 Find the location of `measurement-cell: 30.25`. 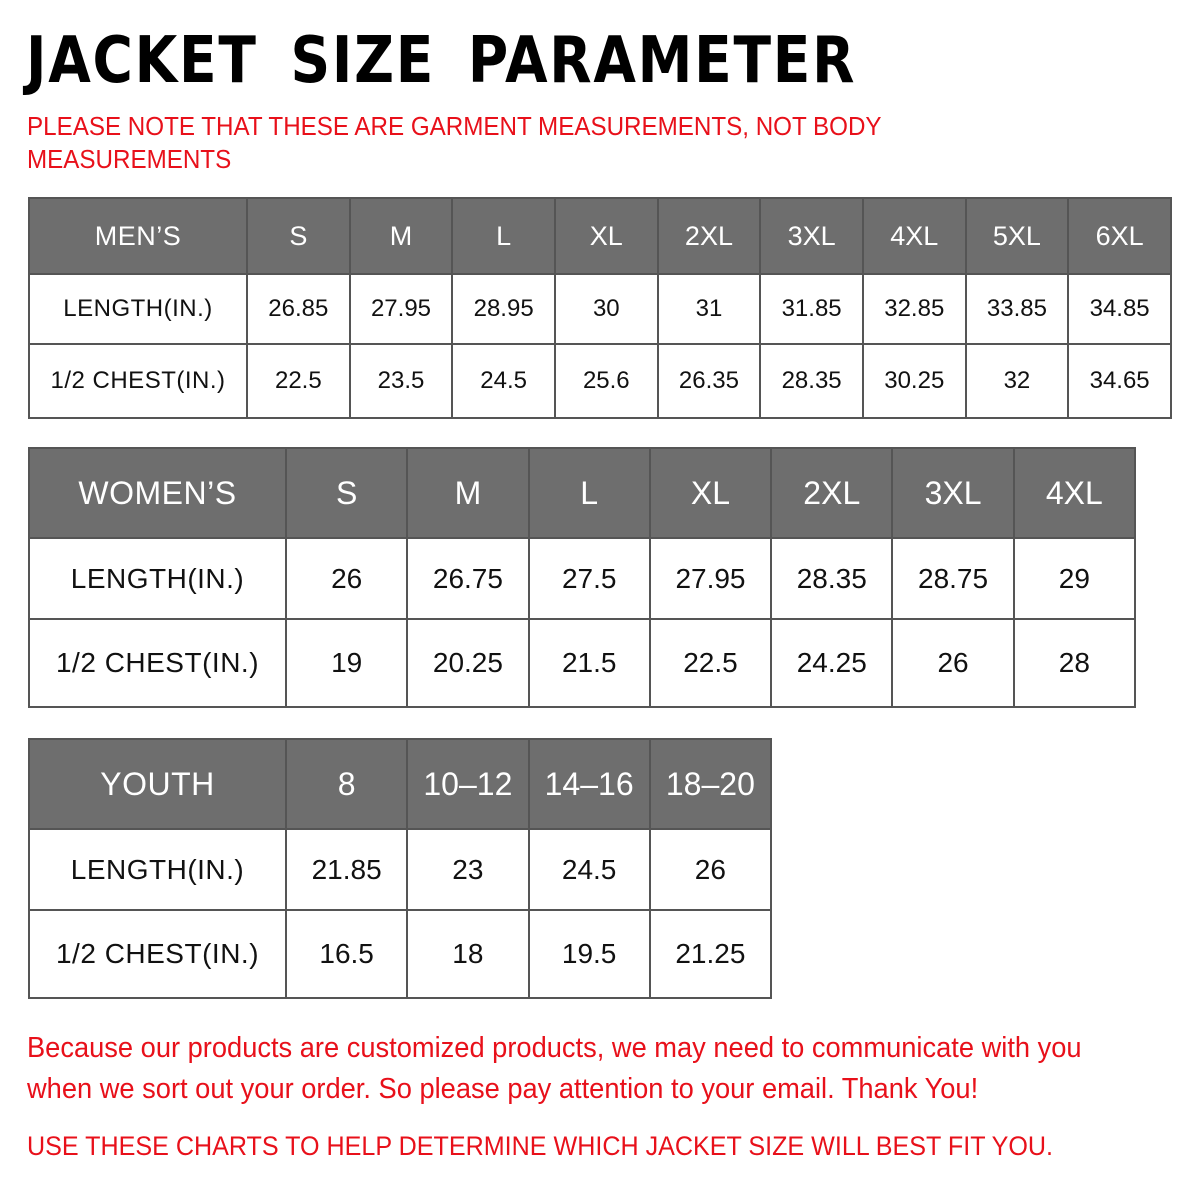

measurement-cell: 30.25 is located at coordinates (914, 381).